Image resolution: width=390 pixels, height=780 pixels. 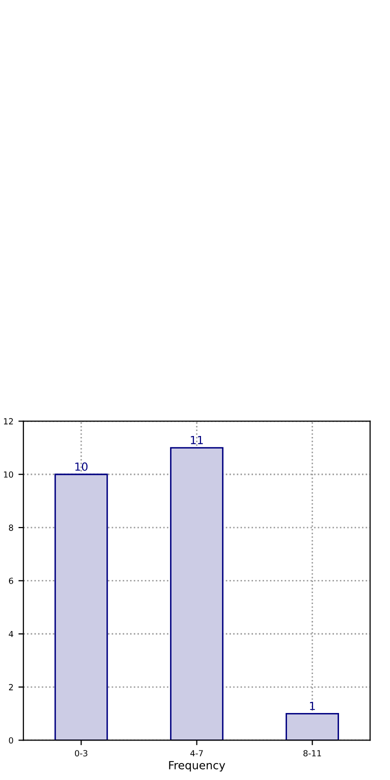 I want to click on x-tick-label: 8-11, so click(x=312, y=753).